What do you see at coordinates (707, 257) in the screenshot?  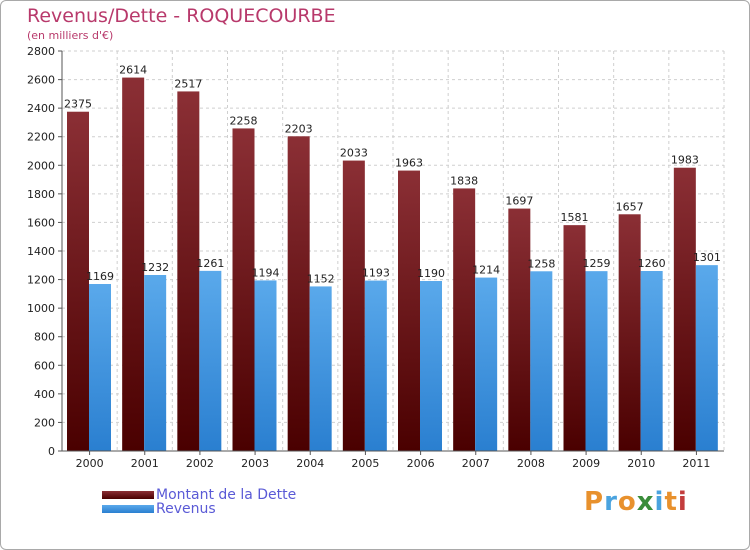 I see `data-label-revenus: 1301` at bounding box center [707, 257].